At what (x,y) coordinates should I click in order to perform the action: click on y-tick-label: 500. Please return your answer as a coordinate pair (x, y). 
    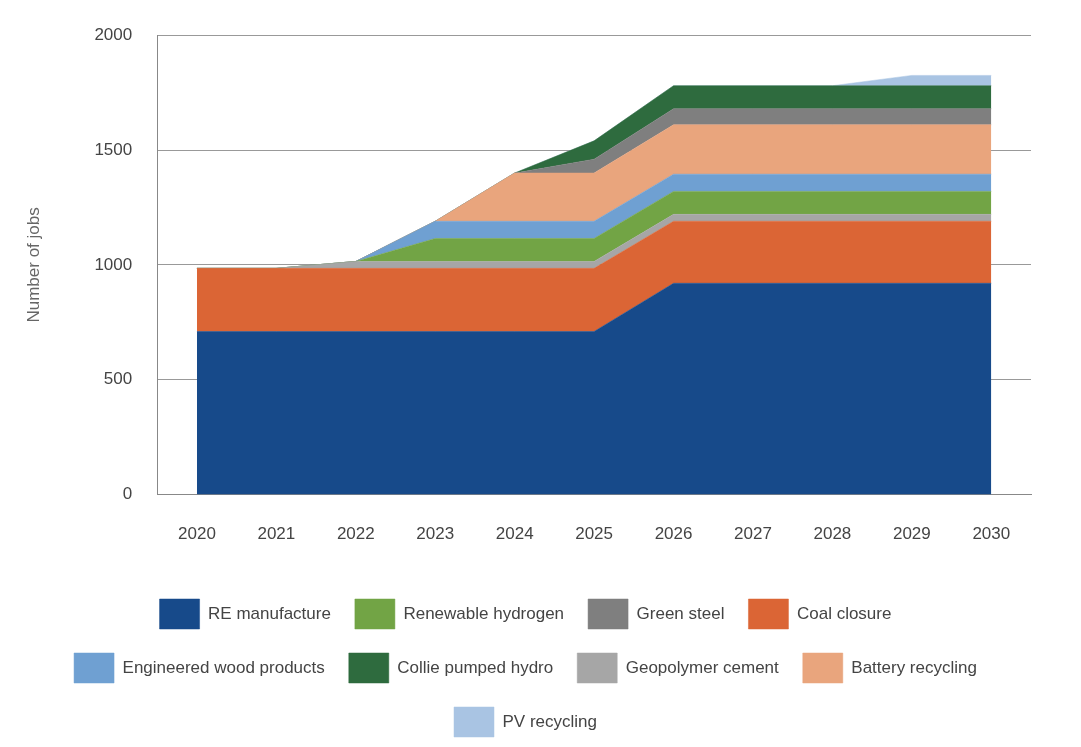
    Looking at the image, I should click on (118, 379).